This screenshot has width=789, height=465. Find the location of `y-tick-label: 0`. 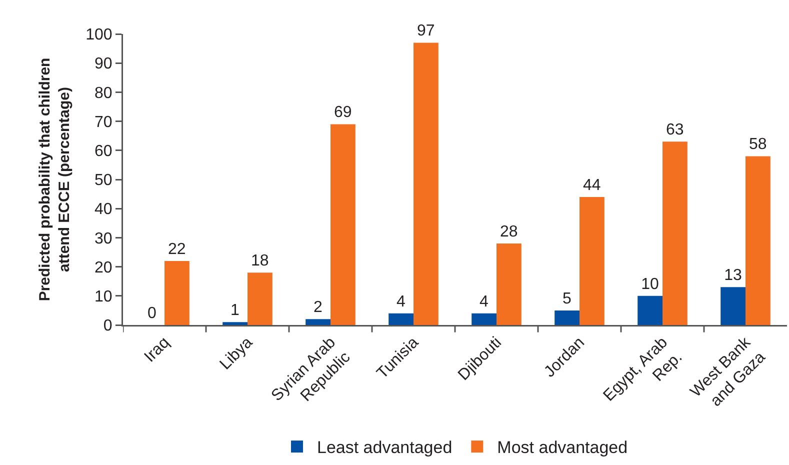

y-tick-label: 0 is located at coordinates (107, 326).